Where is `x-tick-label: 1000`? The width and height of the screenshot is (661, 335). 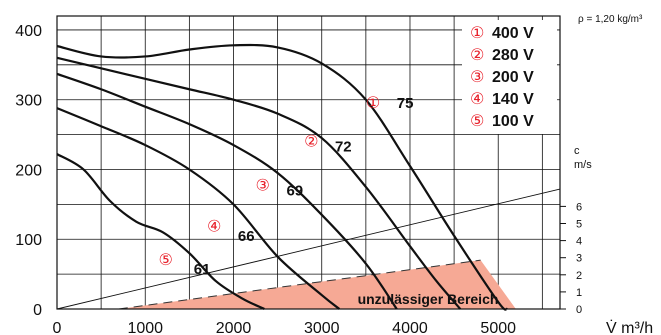
x-tick-label: 1000 is located at coordinates (145, 327).